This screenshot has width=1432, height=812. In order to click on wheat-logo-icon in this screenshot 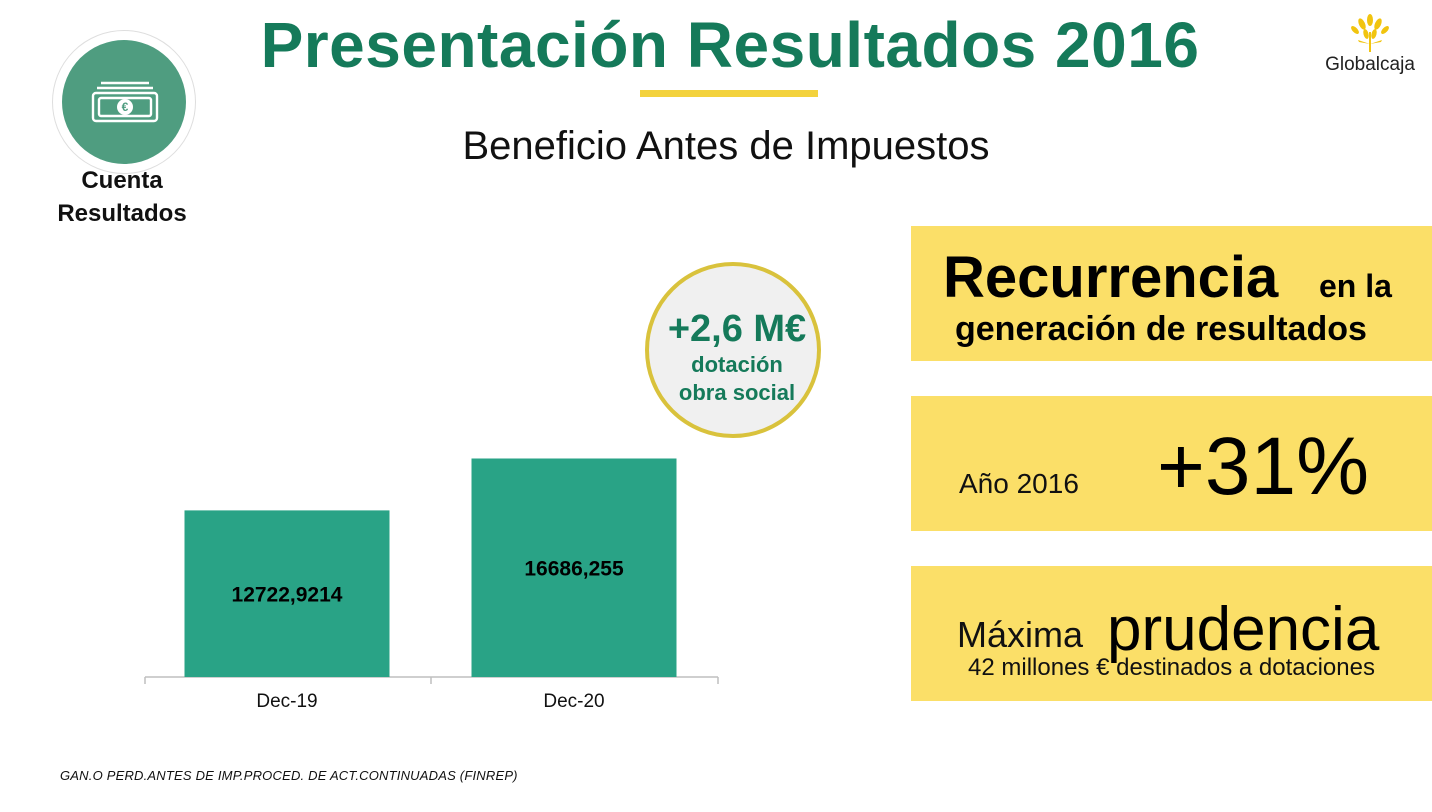, I will do `click(1370, 33)`.